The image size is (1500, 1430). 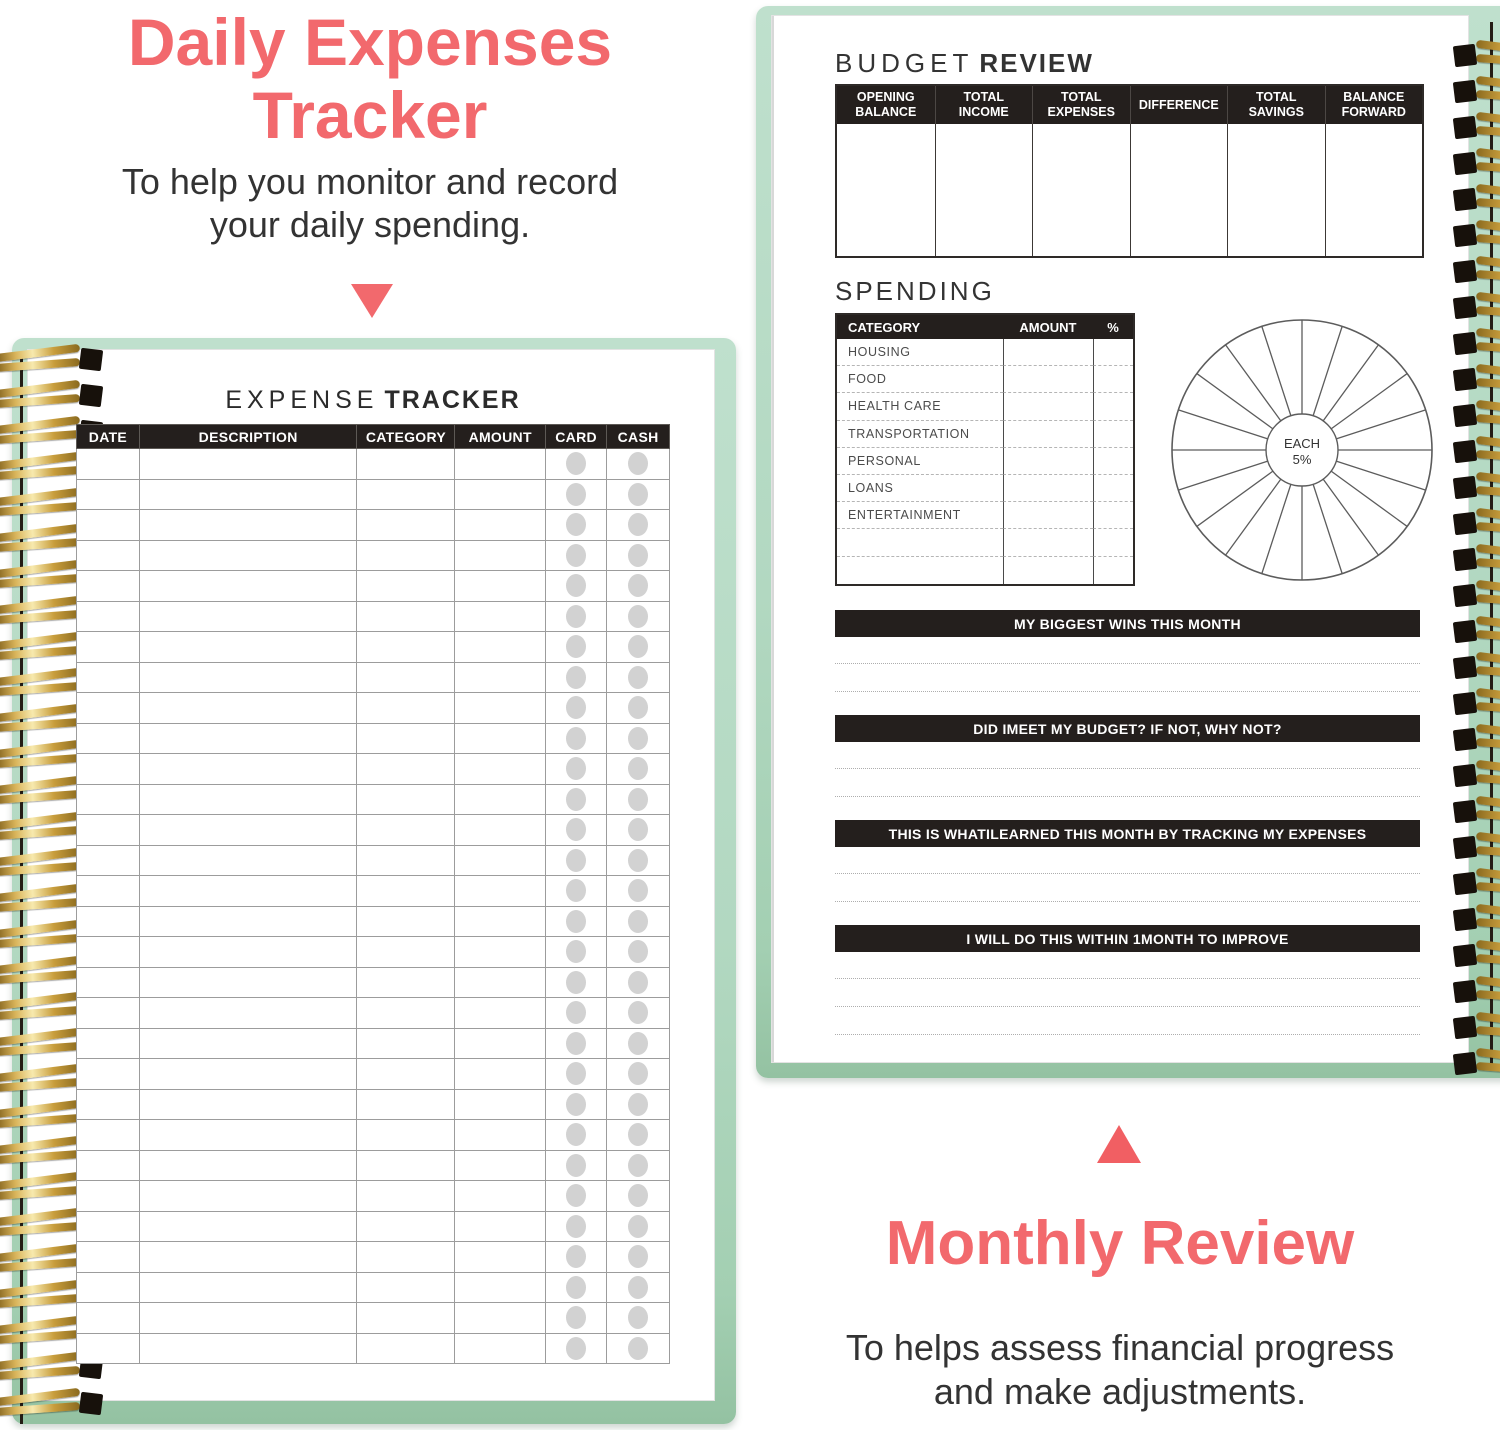 What do you see at coordinates (879, 352) in the screenshot?
I see `spending-category-label: HOUSING` at bounding box center [879, 352].